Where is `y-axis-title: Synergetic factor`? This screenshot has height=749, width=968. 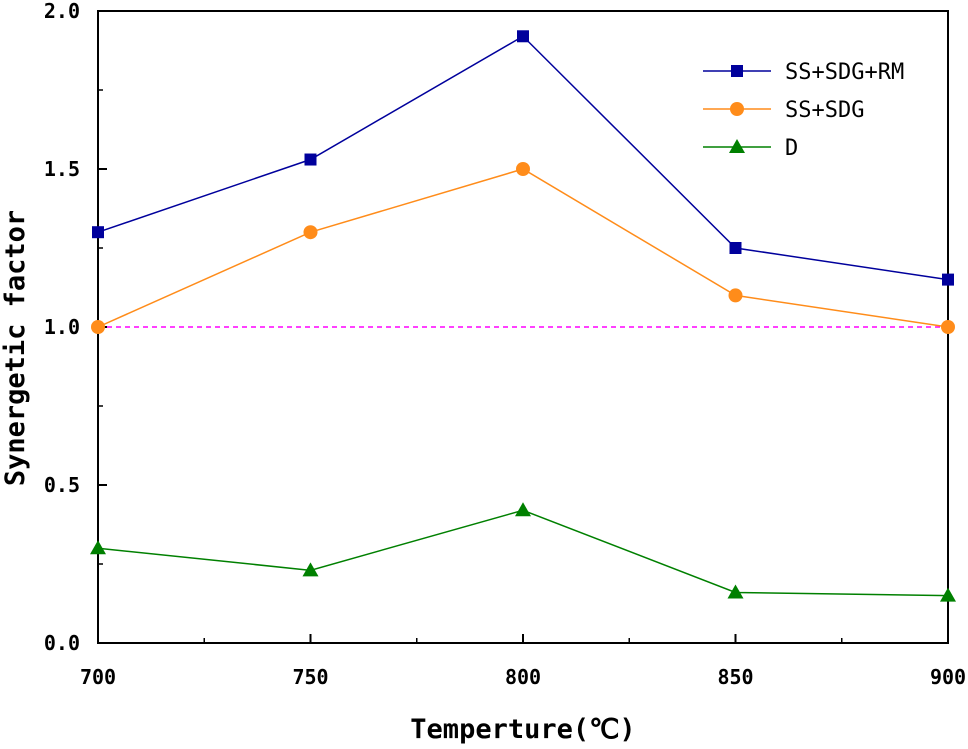
y-axis-title: Synergetic factor is located at coordinates (15, 348).